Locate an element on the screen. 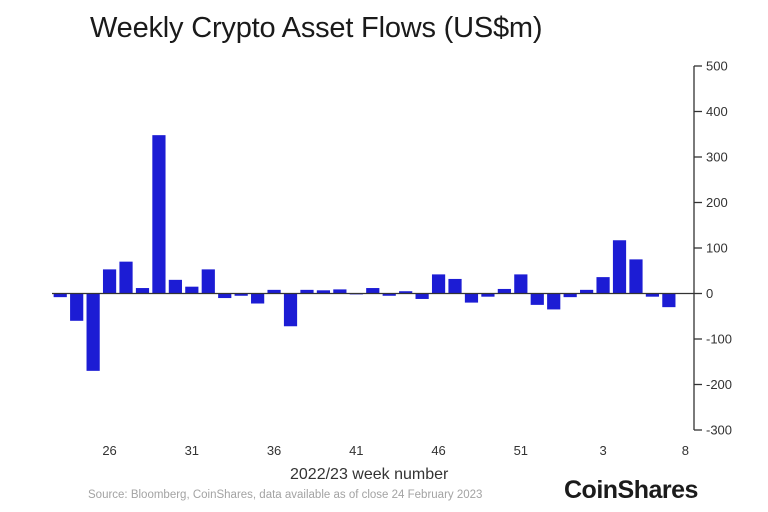 Image resolution: width=768 pixels, height=512 pixels. y-tick-label: 0 is located at coordinates (709, 293).